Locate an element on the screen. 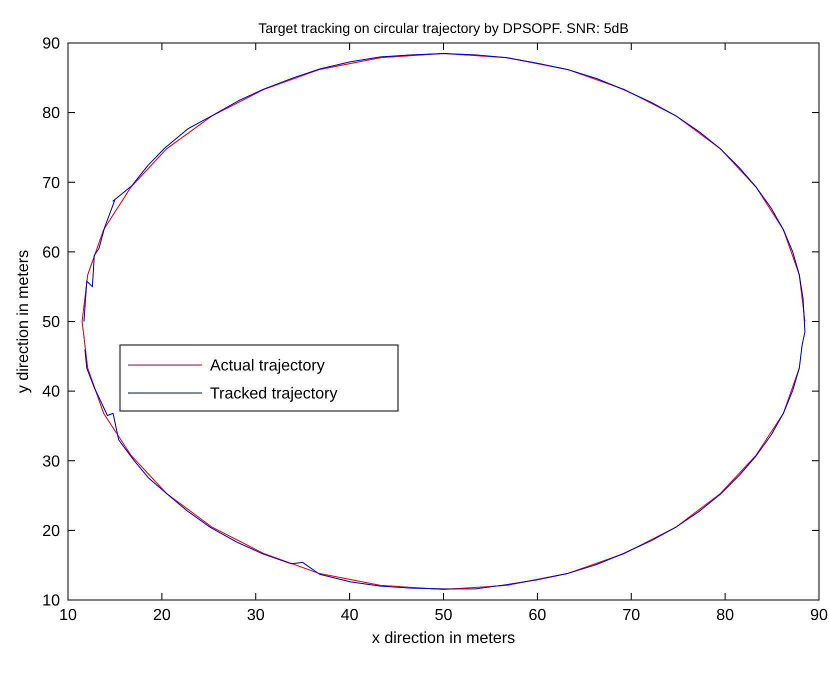 The width and height of the screenshot is (829, 689). y-axis-title: y direction in meters is located at coordinates (23, 322).